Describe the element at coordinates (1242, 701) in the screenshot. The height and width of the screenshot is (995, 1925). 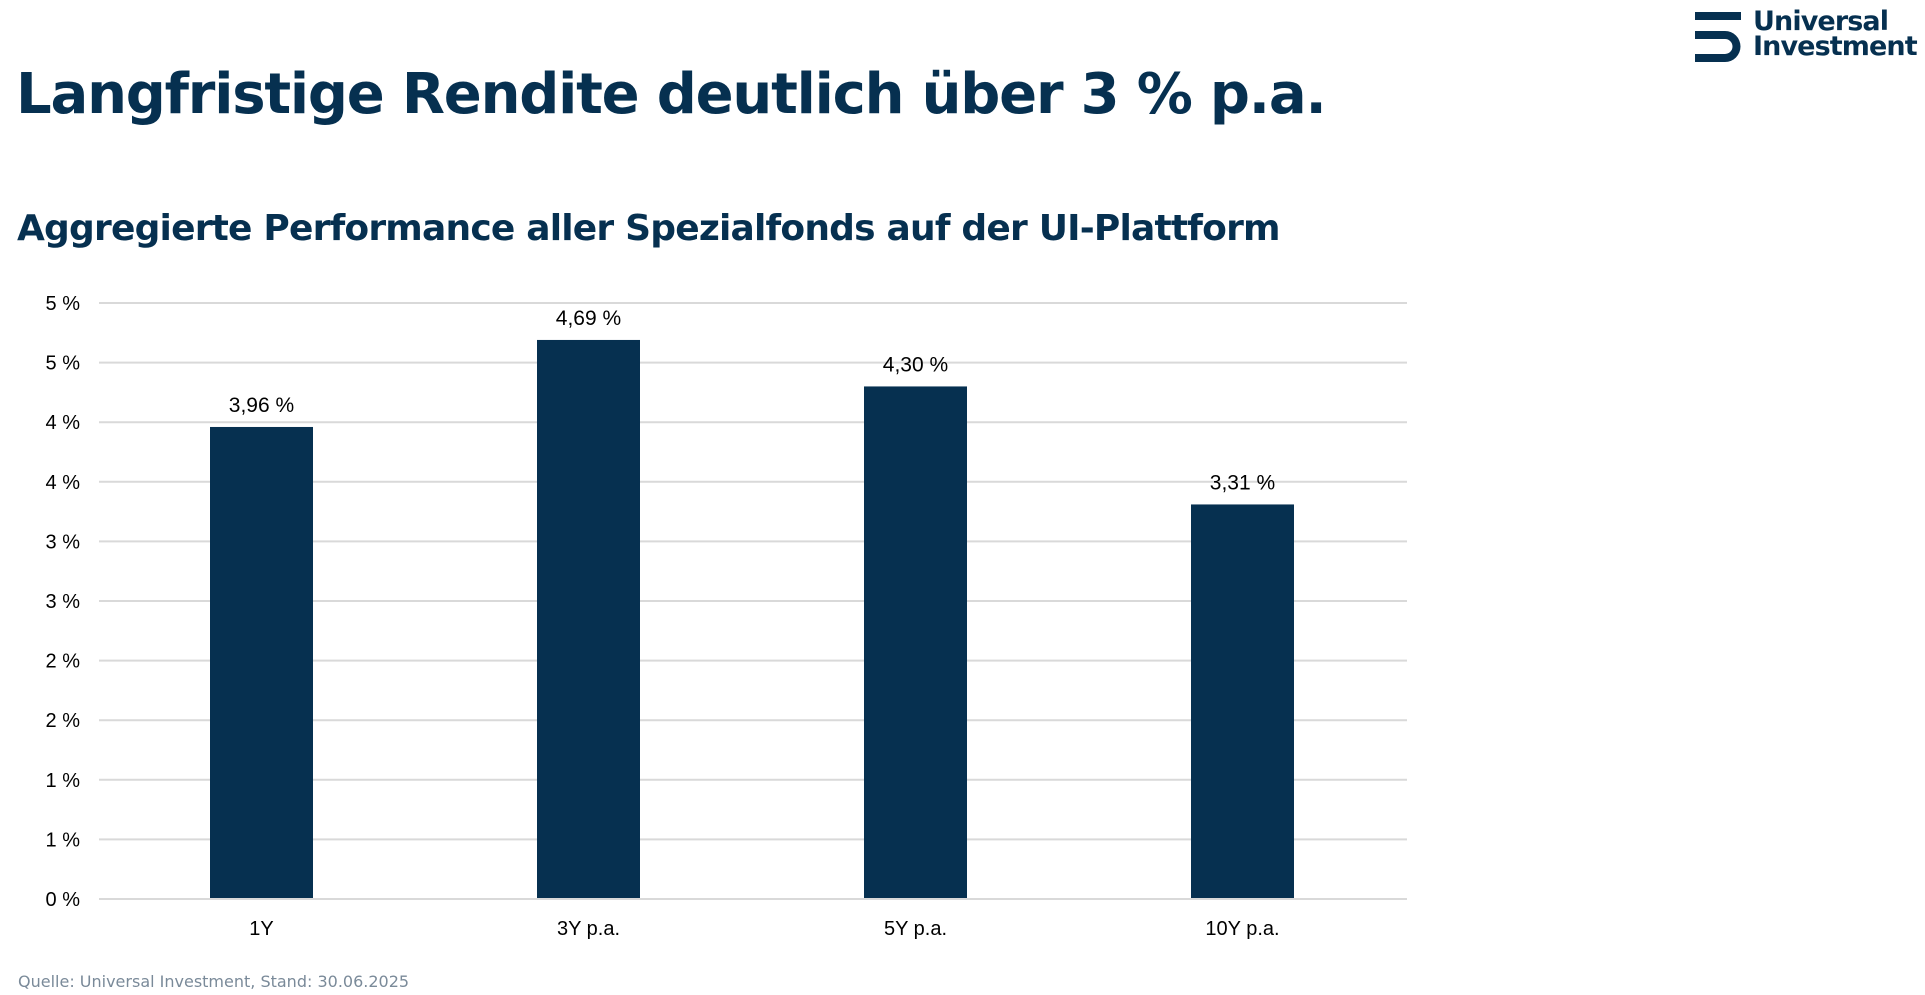
I see `bar-10y-p-a` at that location.